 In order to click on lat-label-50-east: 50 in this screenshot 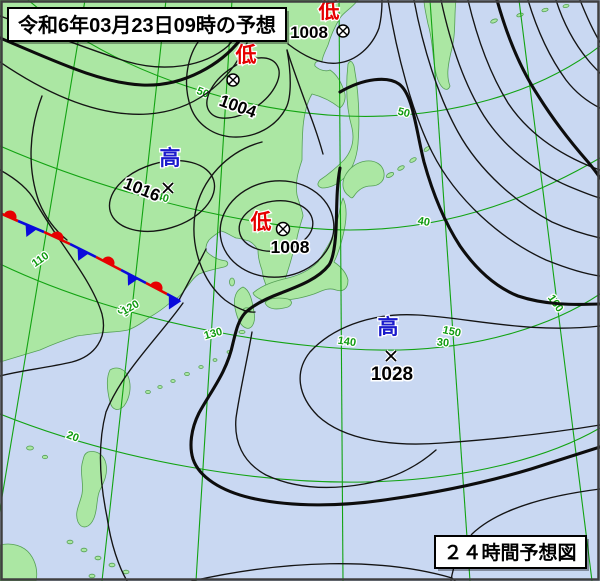, I will do `click(403, 113)`.